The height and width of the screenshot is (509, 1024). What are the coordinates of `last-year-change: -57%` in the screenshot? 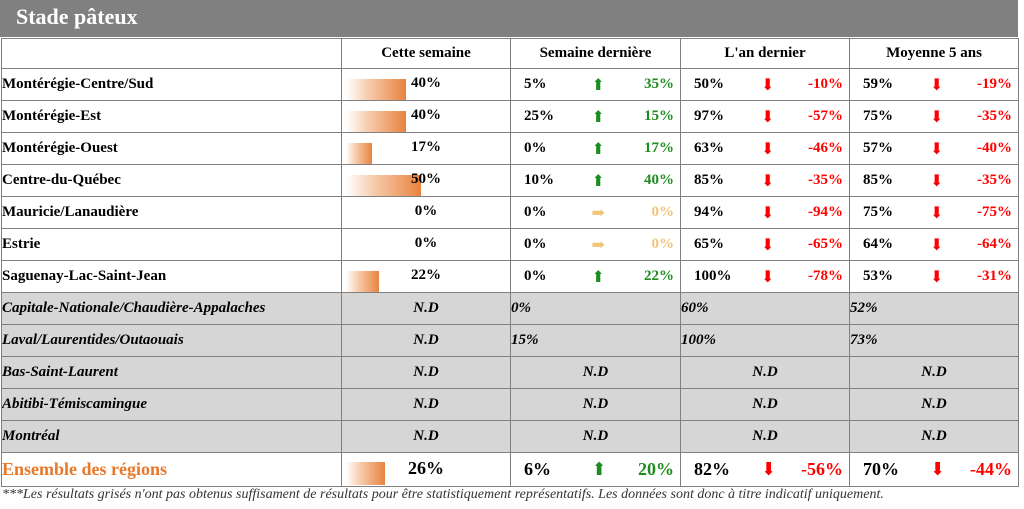 It's located at (825, 116).